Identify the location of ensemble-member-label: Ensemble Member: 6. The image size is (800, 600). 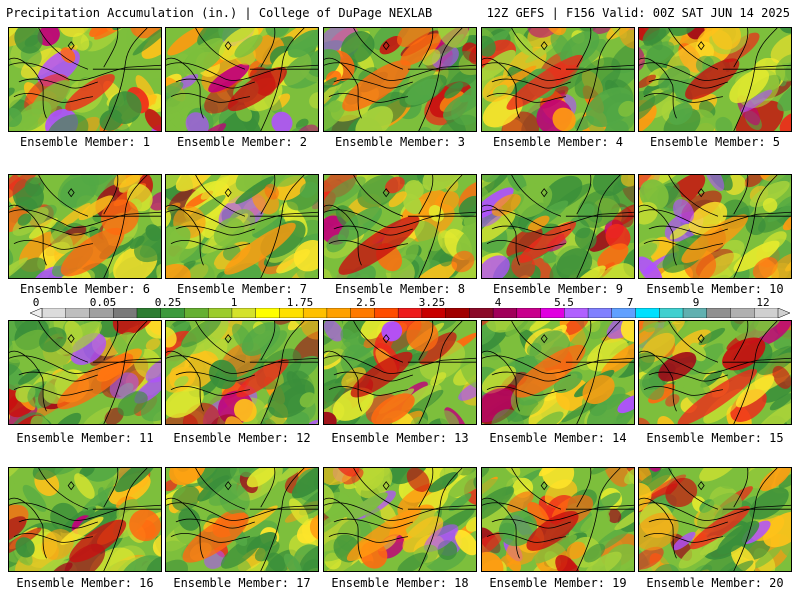
(85, 289).